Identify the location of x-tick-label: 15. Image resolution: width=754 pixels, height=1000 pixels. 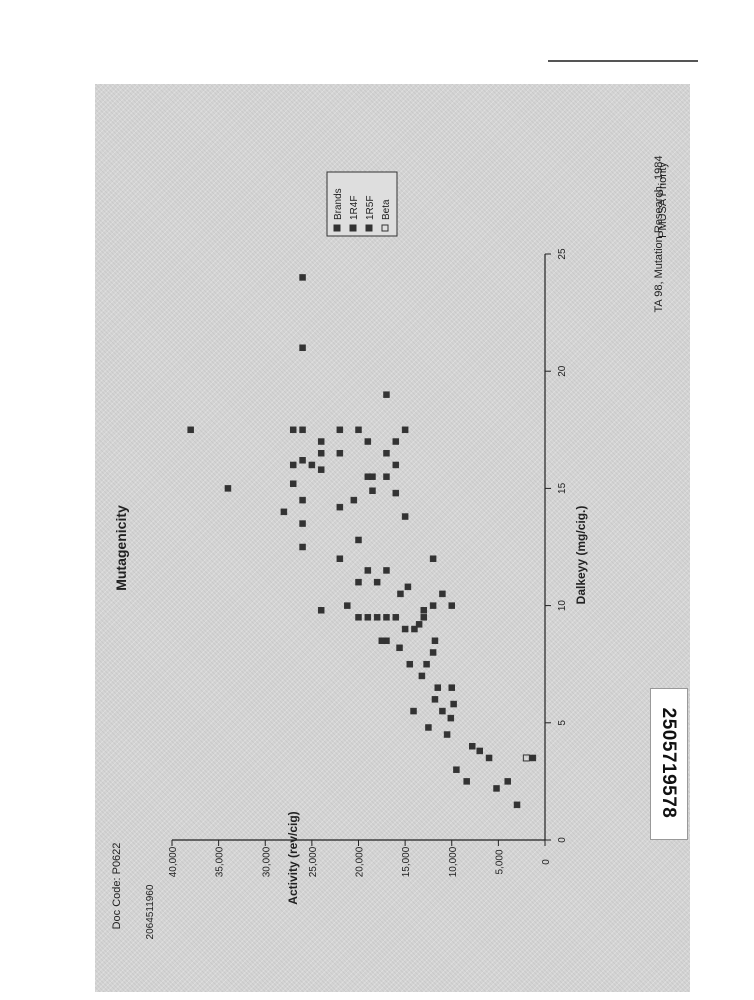
(562, 488).